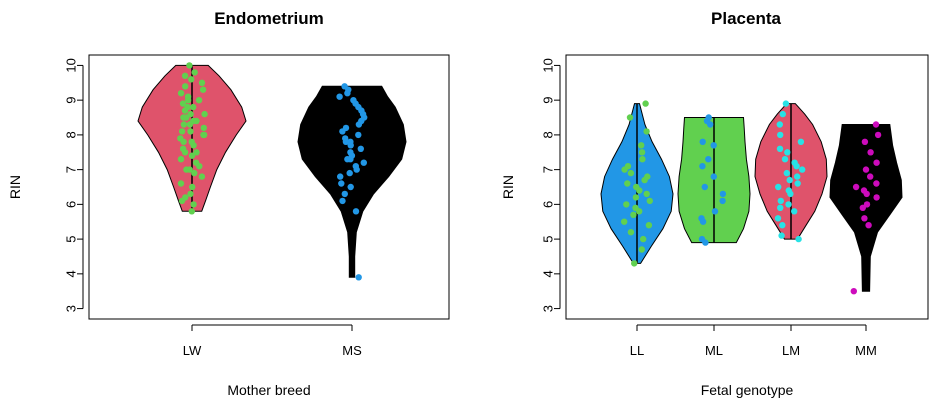  I want to click on y-axis-label: RIN, so click(508, 187).